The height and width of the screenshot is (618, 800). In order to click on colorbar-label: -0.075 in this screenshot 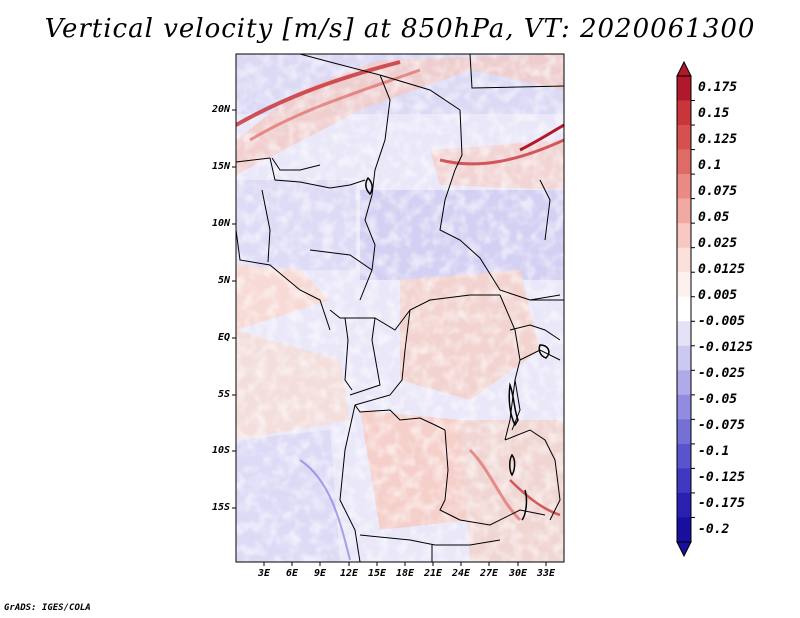, I will do `click(721, 425)`.